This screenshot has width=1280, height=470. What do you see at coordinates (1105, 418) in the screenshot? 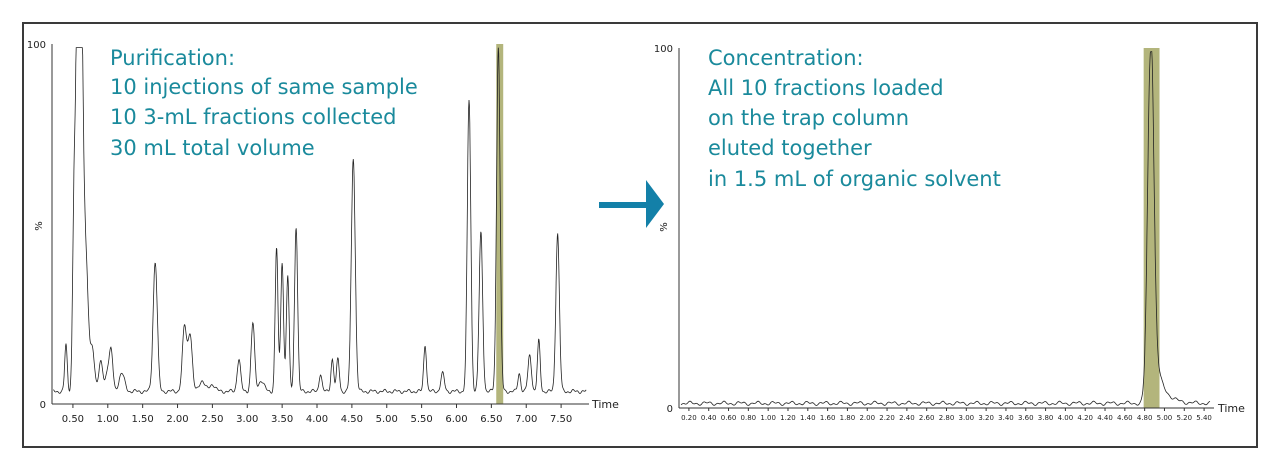
I see `x-tick-label: 4.40` at bounding box center [1105, 418].